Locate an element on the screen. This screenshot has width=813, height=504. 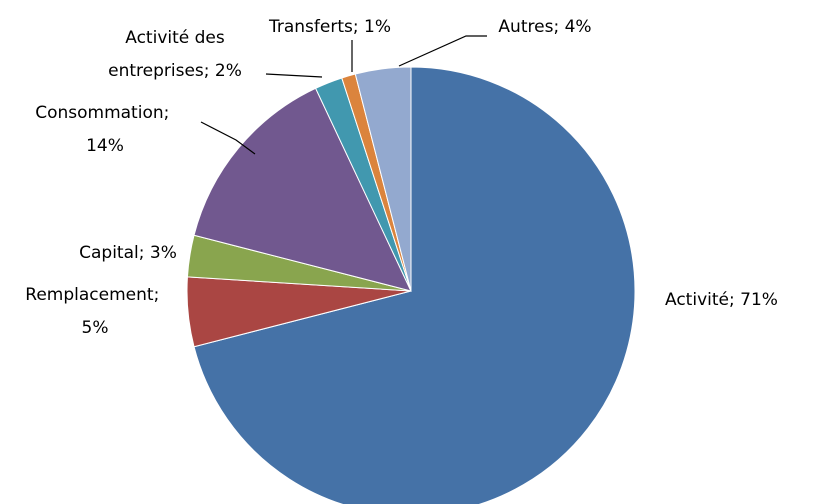
data-label: Remplacement; 5% is located at coordinates (94, 311).